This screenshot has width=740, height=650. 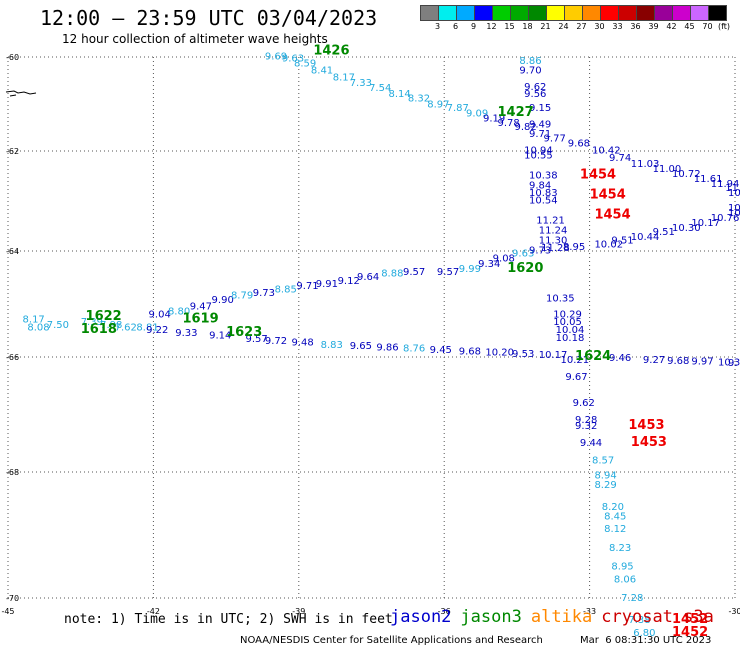 I want to click on swh-value: 10.04, so click(x=570, y=330).